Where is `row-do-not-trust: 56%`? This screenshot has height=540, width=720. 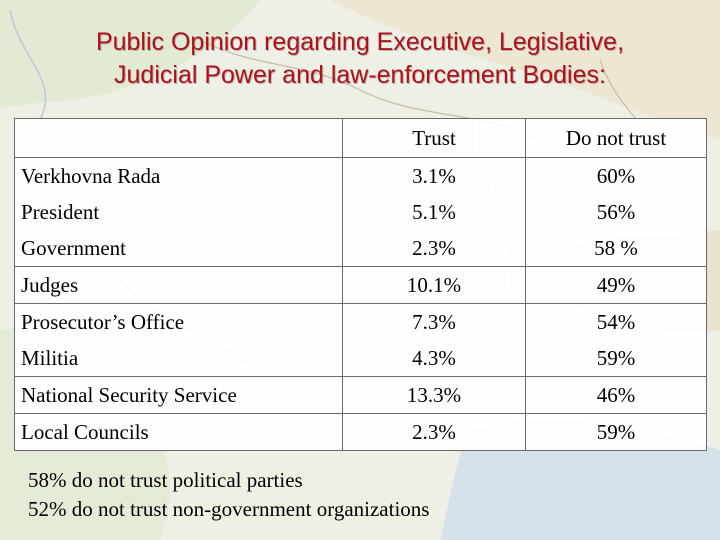
row-do-not-trust: 56% is located at coordinates (616, 212).